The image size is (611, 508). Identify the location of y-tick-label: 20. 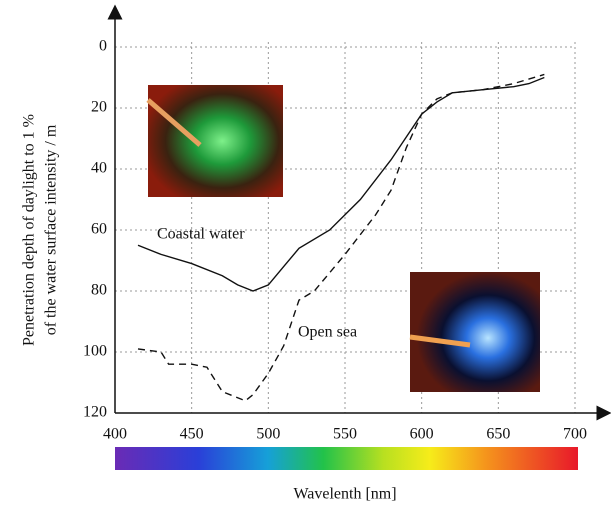
(99, 107).